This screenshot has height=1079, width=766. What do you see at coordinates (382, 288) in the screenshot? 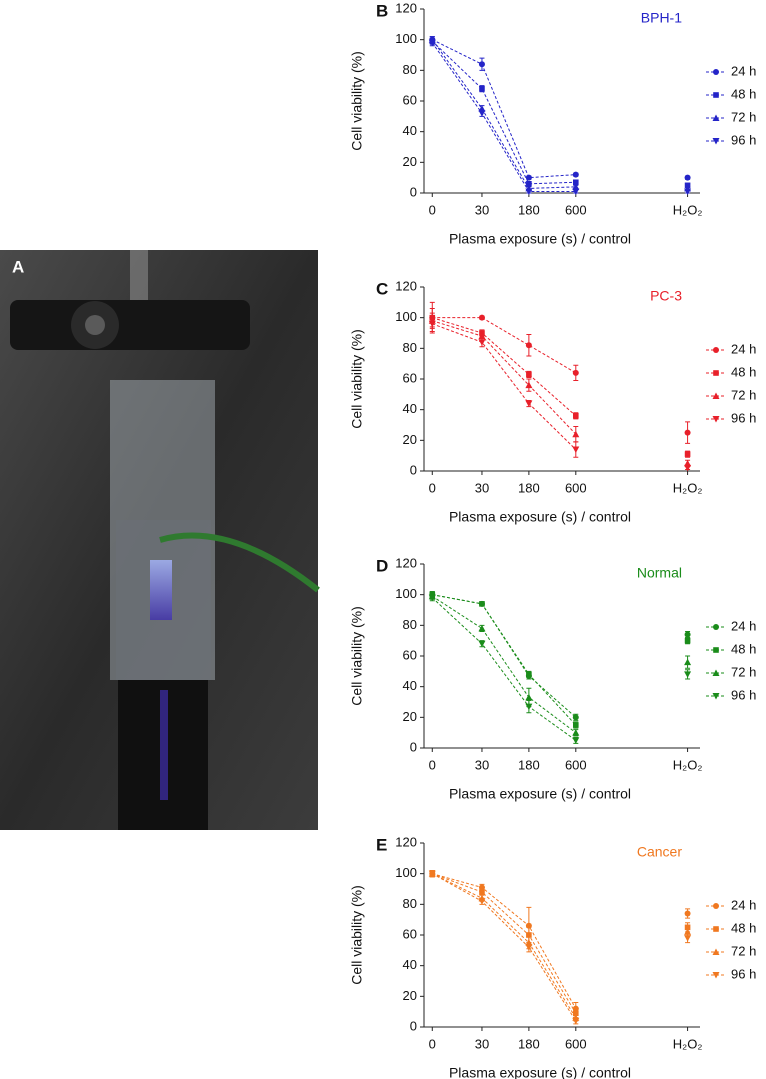
I see `panel-label: C` at bounding box center [382, 288].